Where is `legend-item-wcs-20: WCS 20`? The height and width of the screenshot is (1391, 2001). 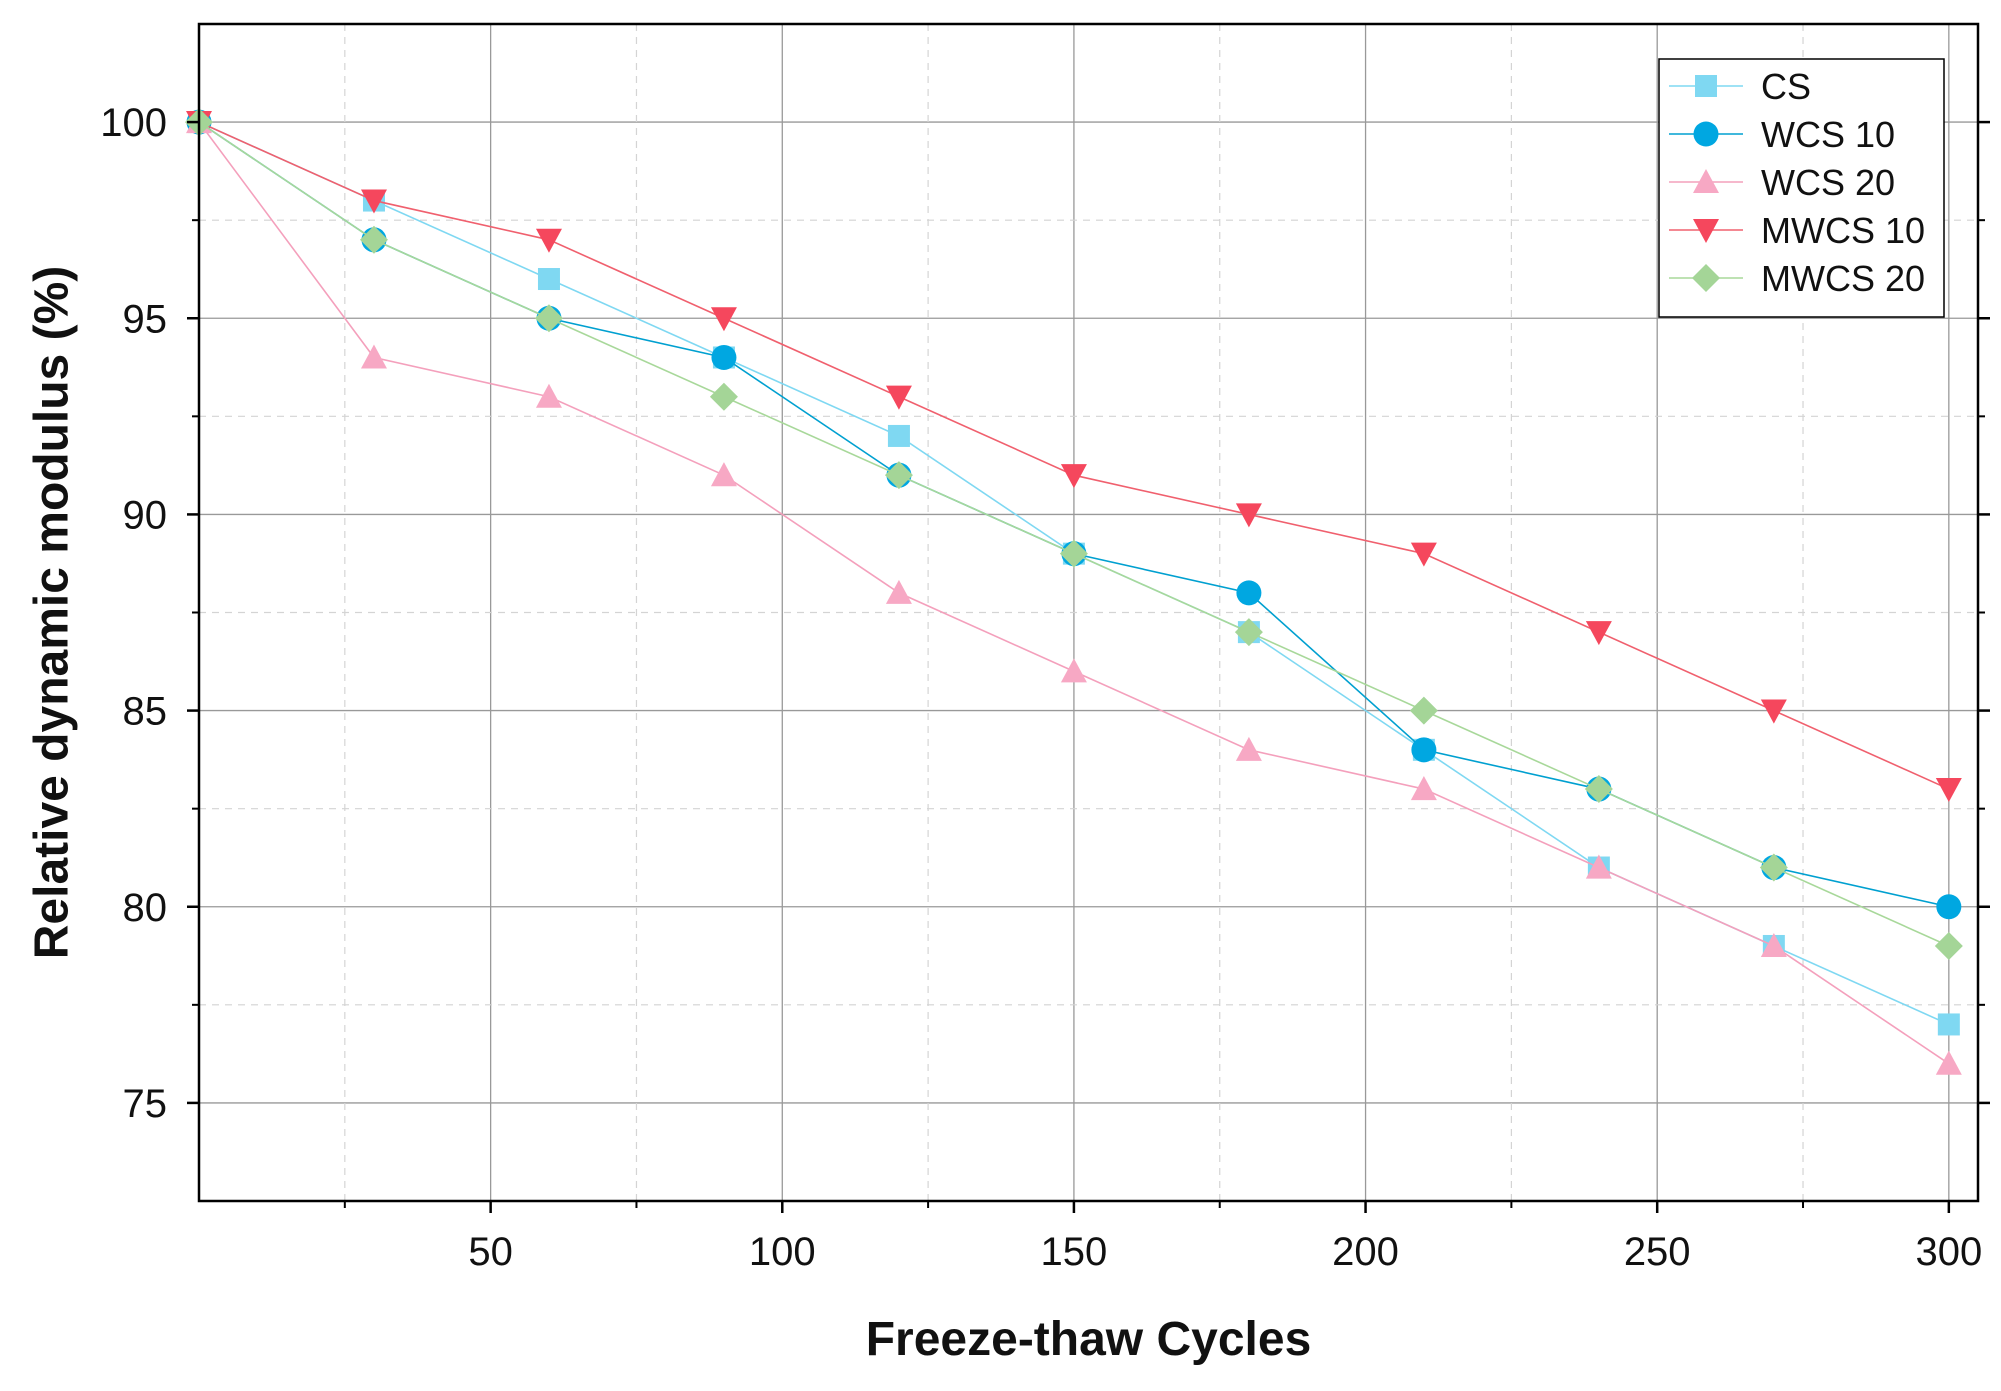
legend-item-wcs-20: WCS 20 is located at coordinates (1782, 182).